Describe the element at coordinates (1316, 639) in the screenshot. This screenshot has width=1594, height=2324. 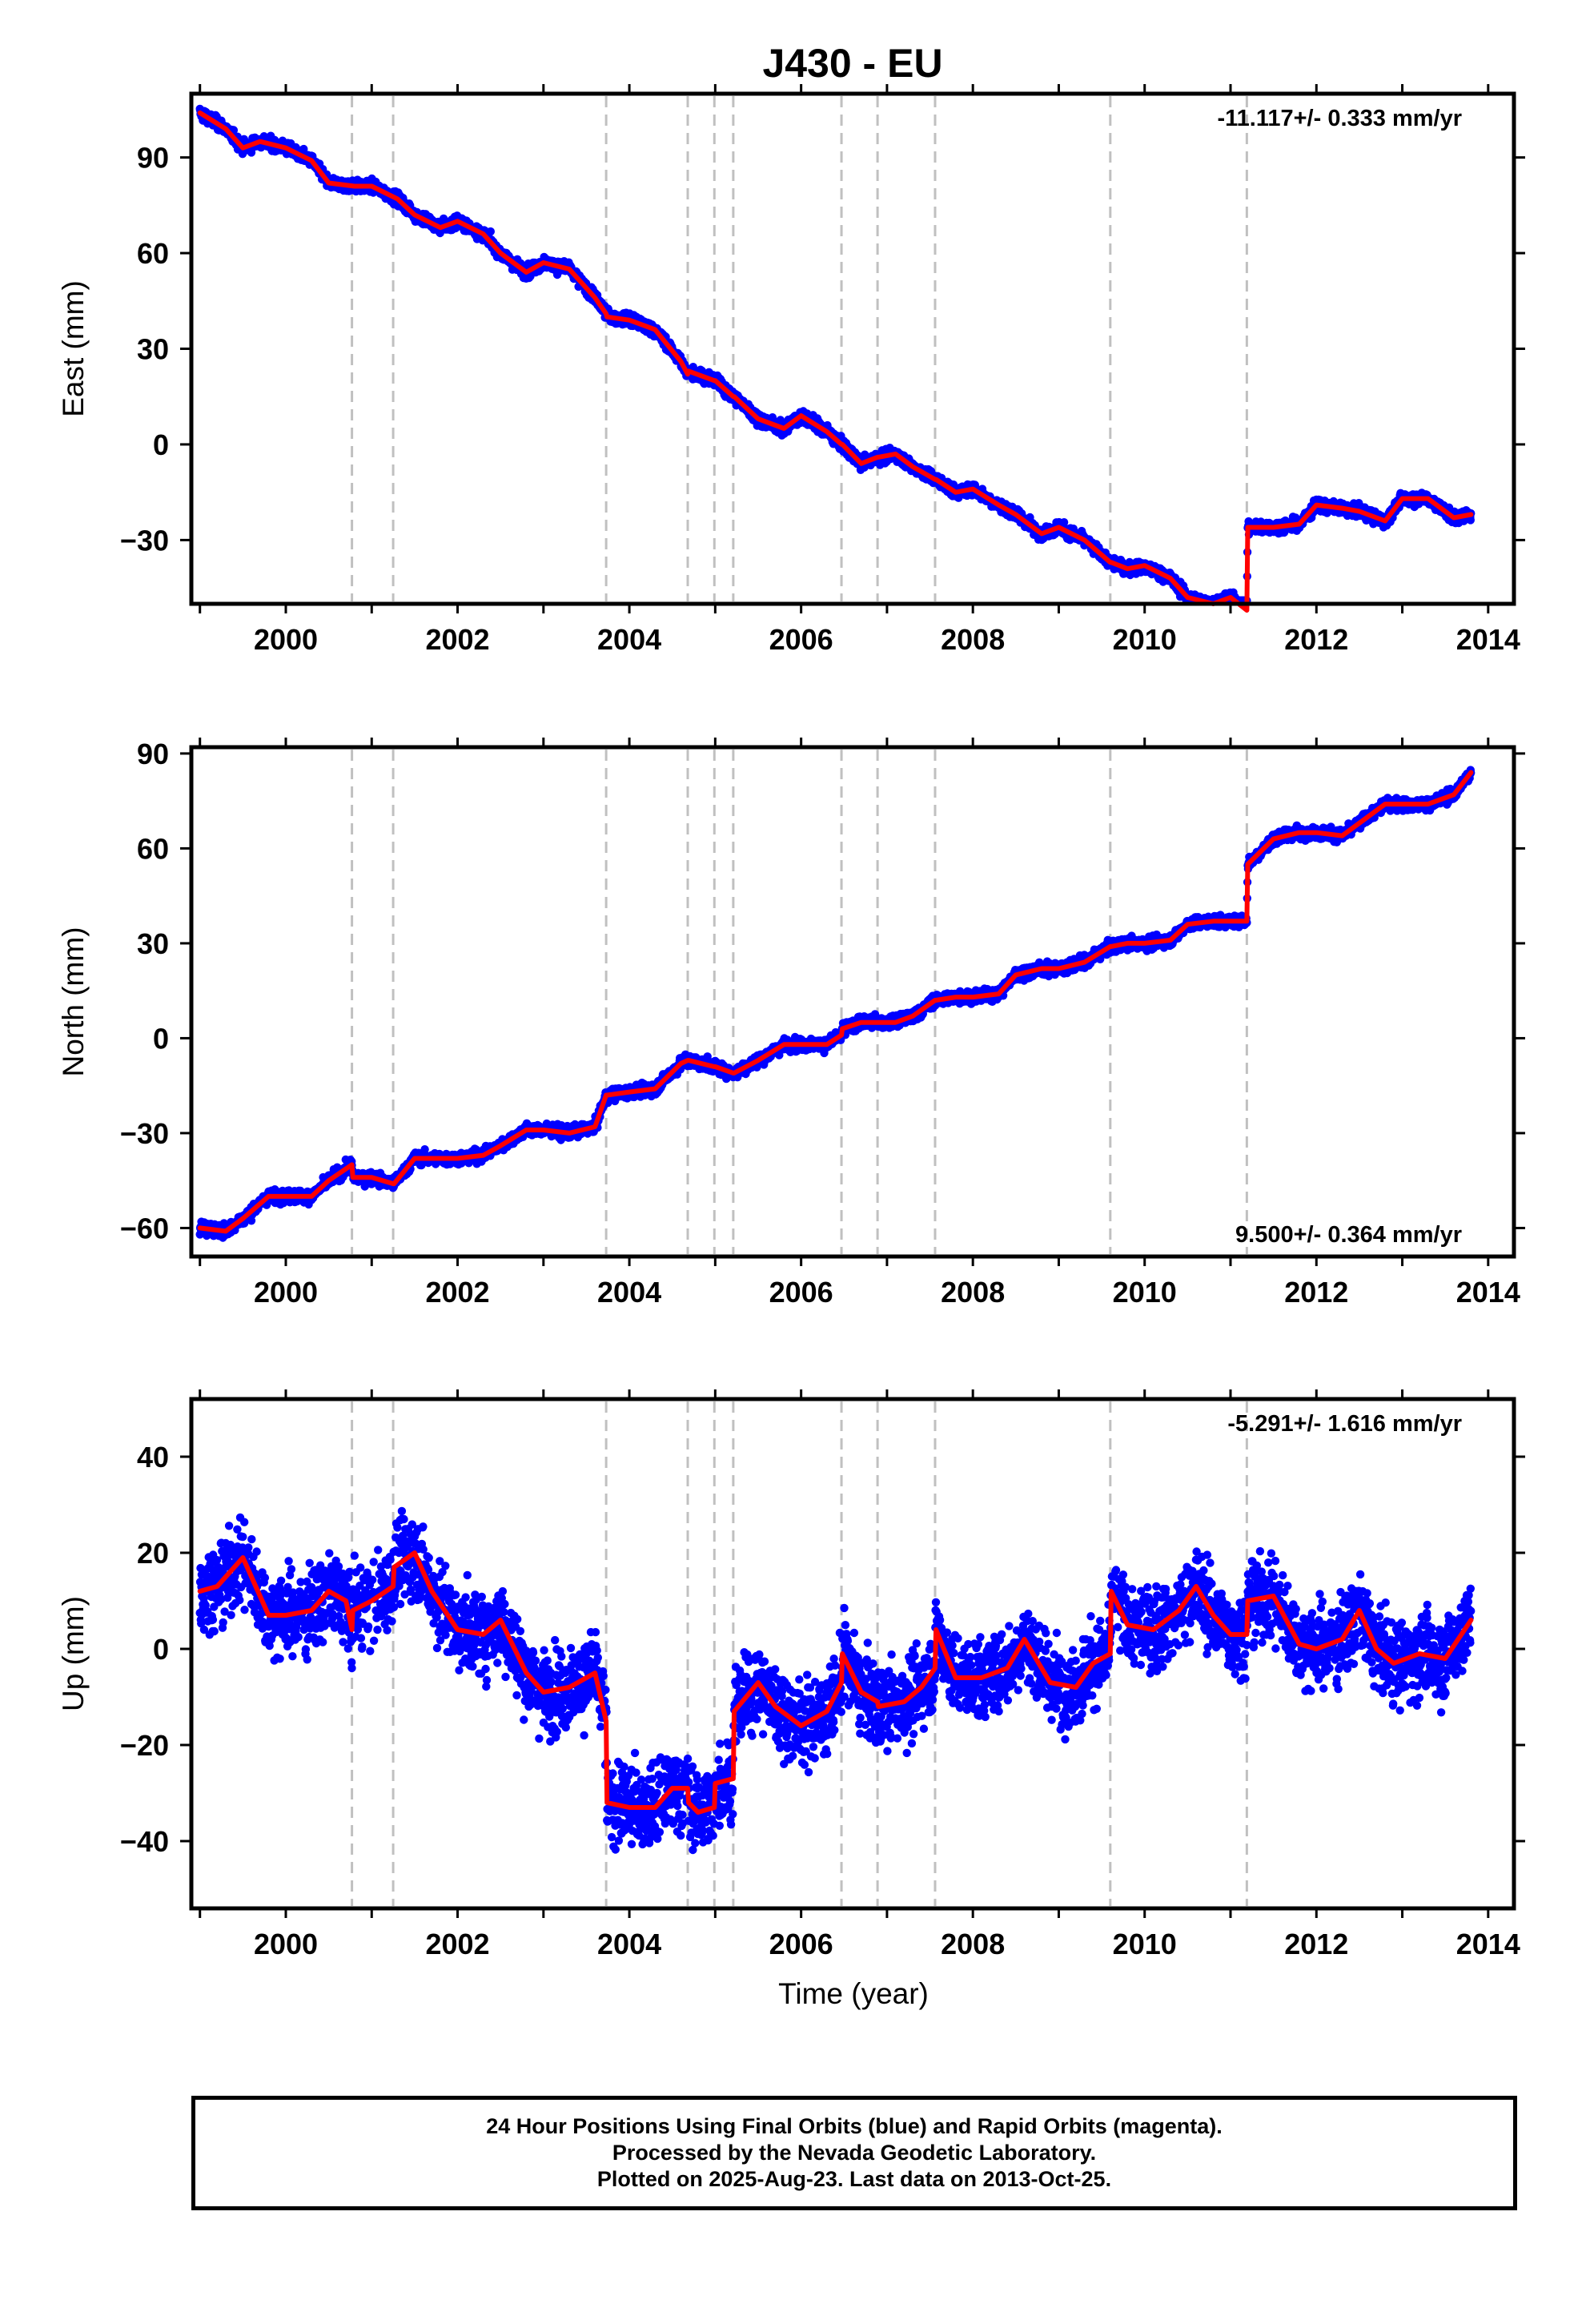
I see `x-tick-label: 2012` at that location.